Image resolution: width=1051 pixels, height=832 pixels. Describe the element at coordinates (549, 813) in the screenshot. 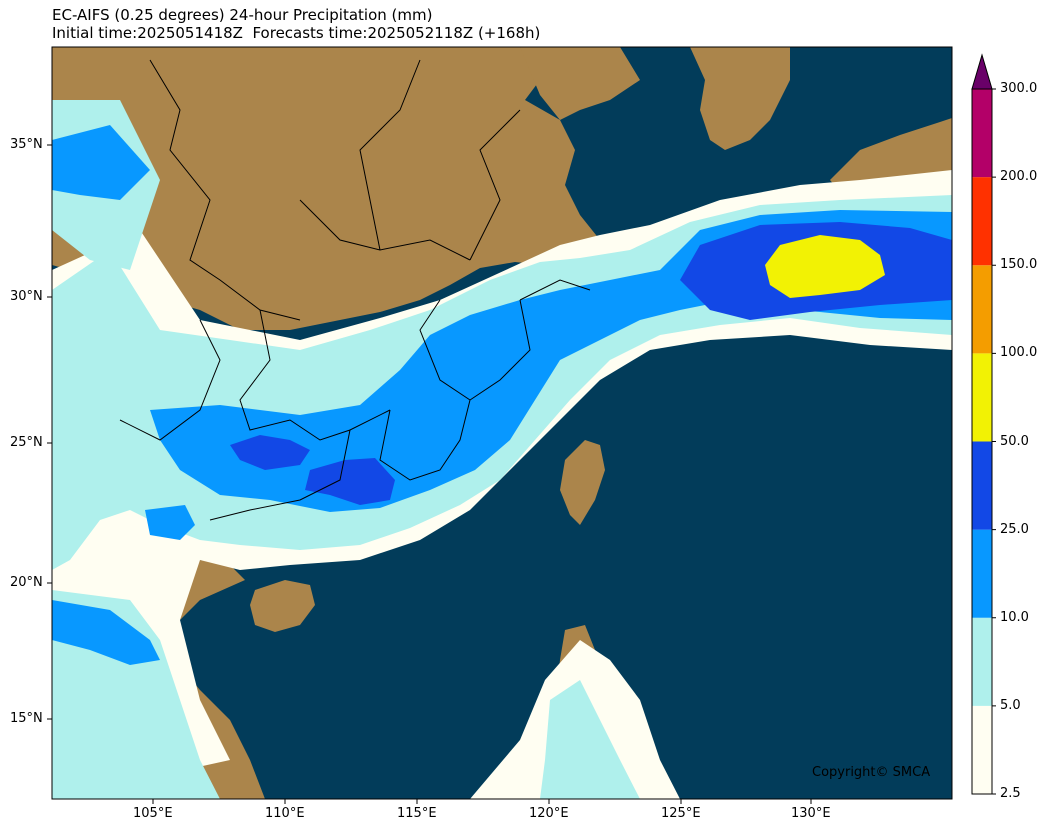

I see `lon-tick-label: 120°E` at that location.